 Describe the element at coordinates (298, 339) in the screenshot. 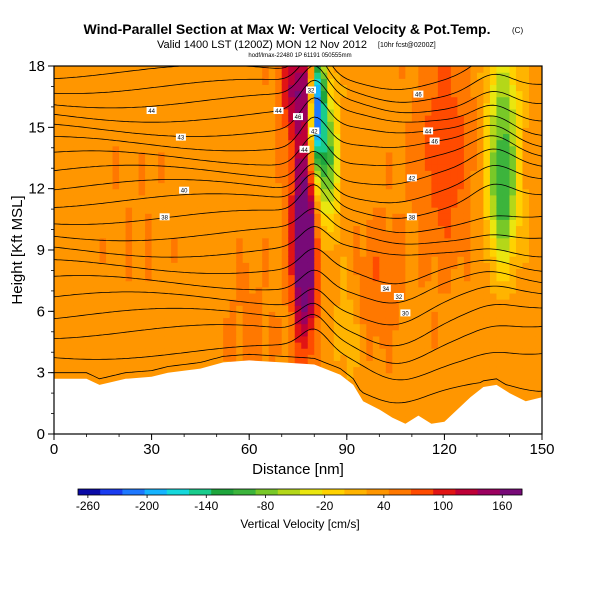

I see `isentrope-line` at that location.